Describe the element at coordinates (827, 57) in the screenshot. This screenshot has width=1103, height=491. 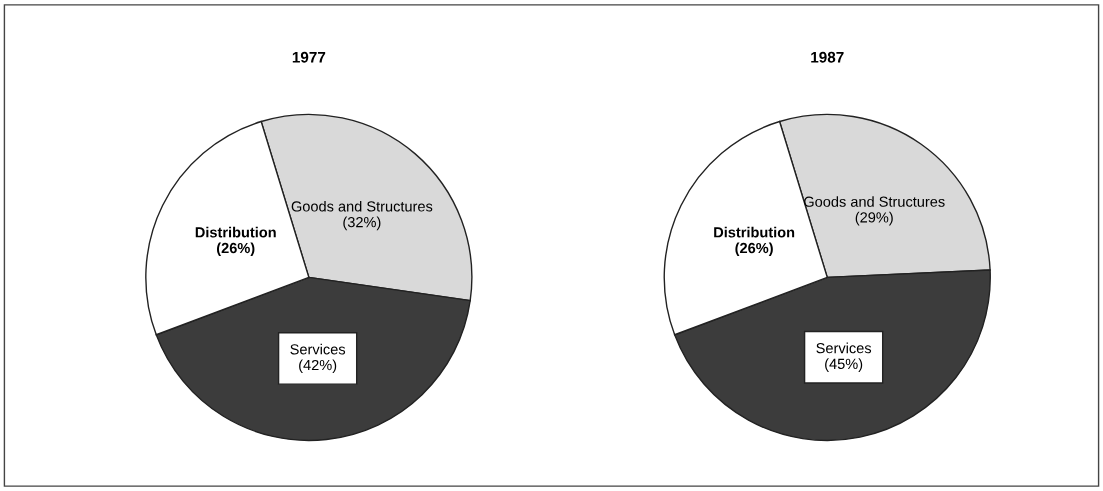
I see `chart-title: 1987` at that location.